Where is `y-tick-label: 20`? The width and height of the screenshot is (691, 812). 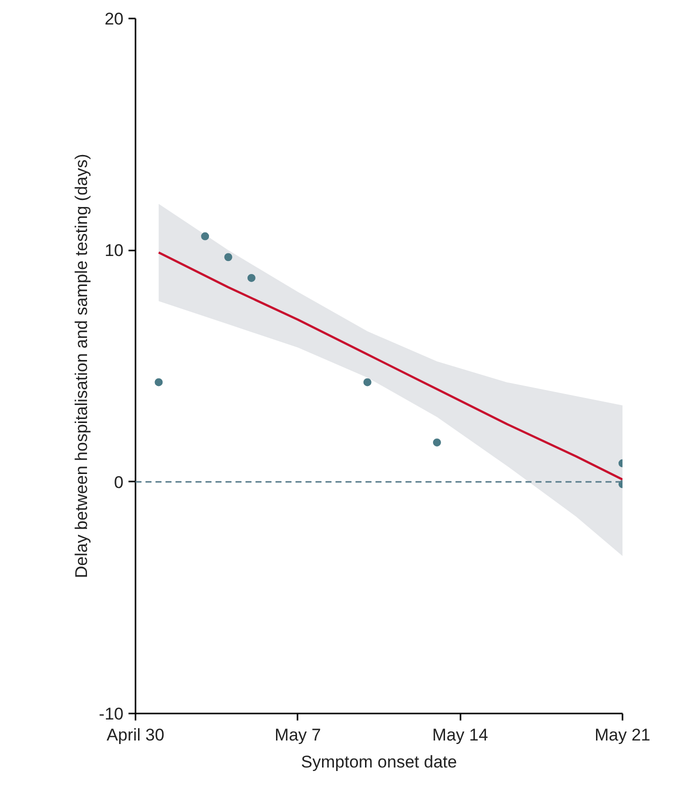 y-tick-label: 20 is located at coordinates (114, 19).